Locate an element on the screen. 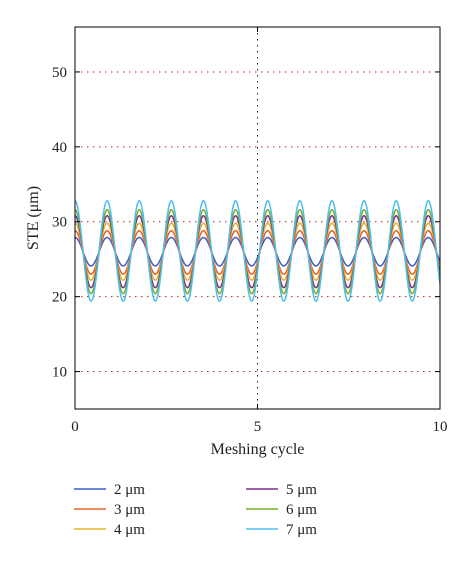 This screenshot has height=566, width=474. x-axis-label: Meshing cycle is located at coordinates (258, 449).